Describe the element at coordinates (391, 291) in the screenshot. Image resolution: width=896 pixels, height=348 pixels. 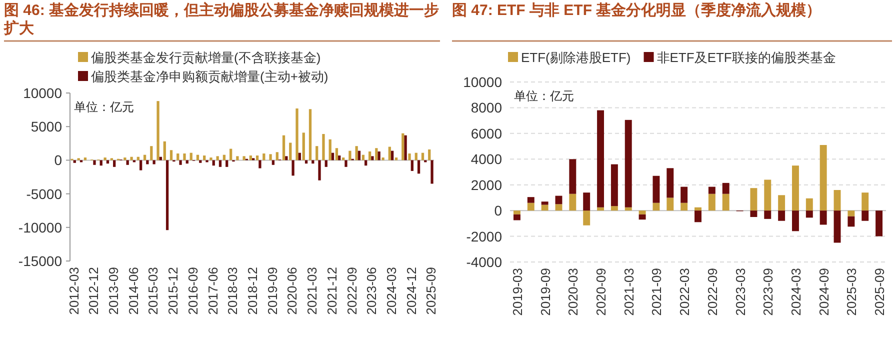
I see `x-tick-label: 2024-03` at that location.